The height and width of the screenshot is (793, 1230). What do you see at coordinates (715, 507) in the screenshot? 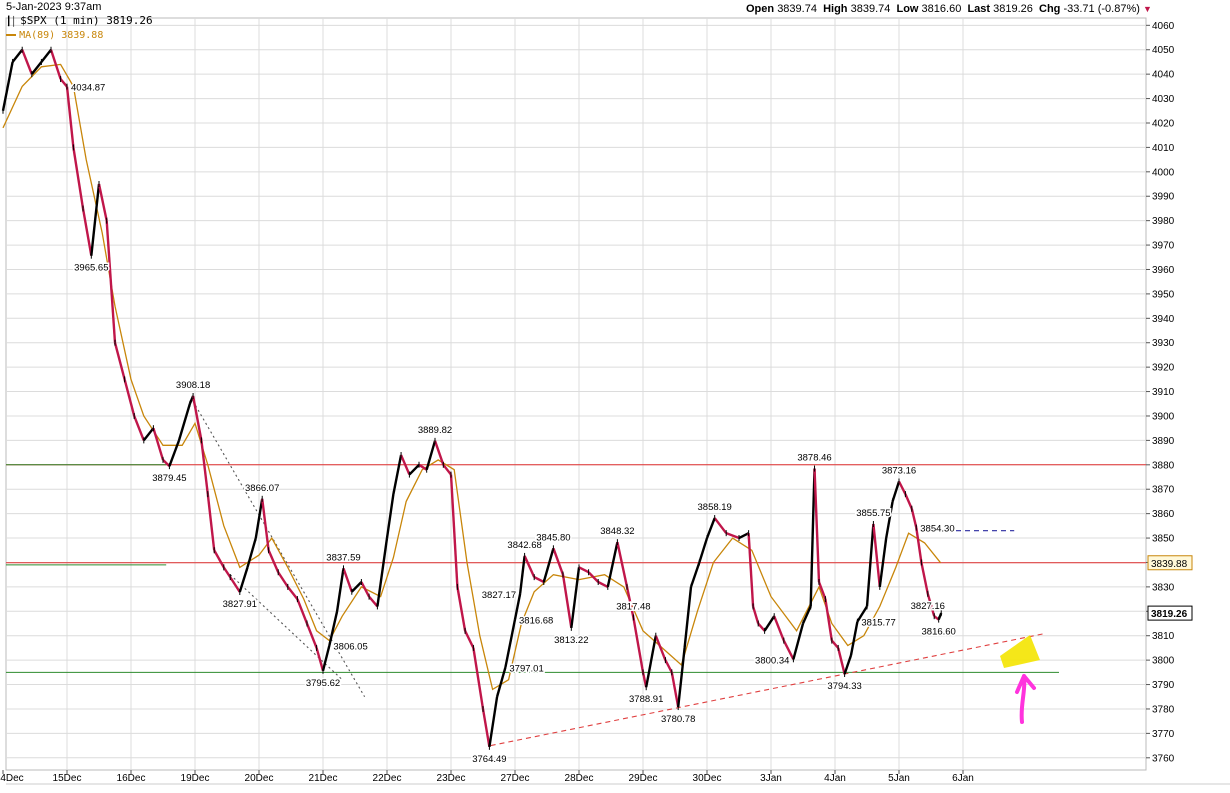
I see `price-label: 3858.19` at bounding box center [715, 507].